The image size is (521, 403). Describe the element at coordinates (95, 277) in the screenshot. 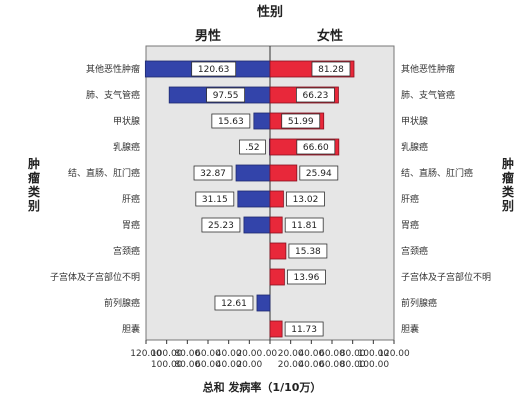

I see `category-label-left: 子宫体及子宫部位不明` at that location.